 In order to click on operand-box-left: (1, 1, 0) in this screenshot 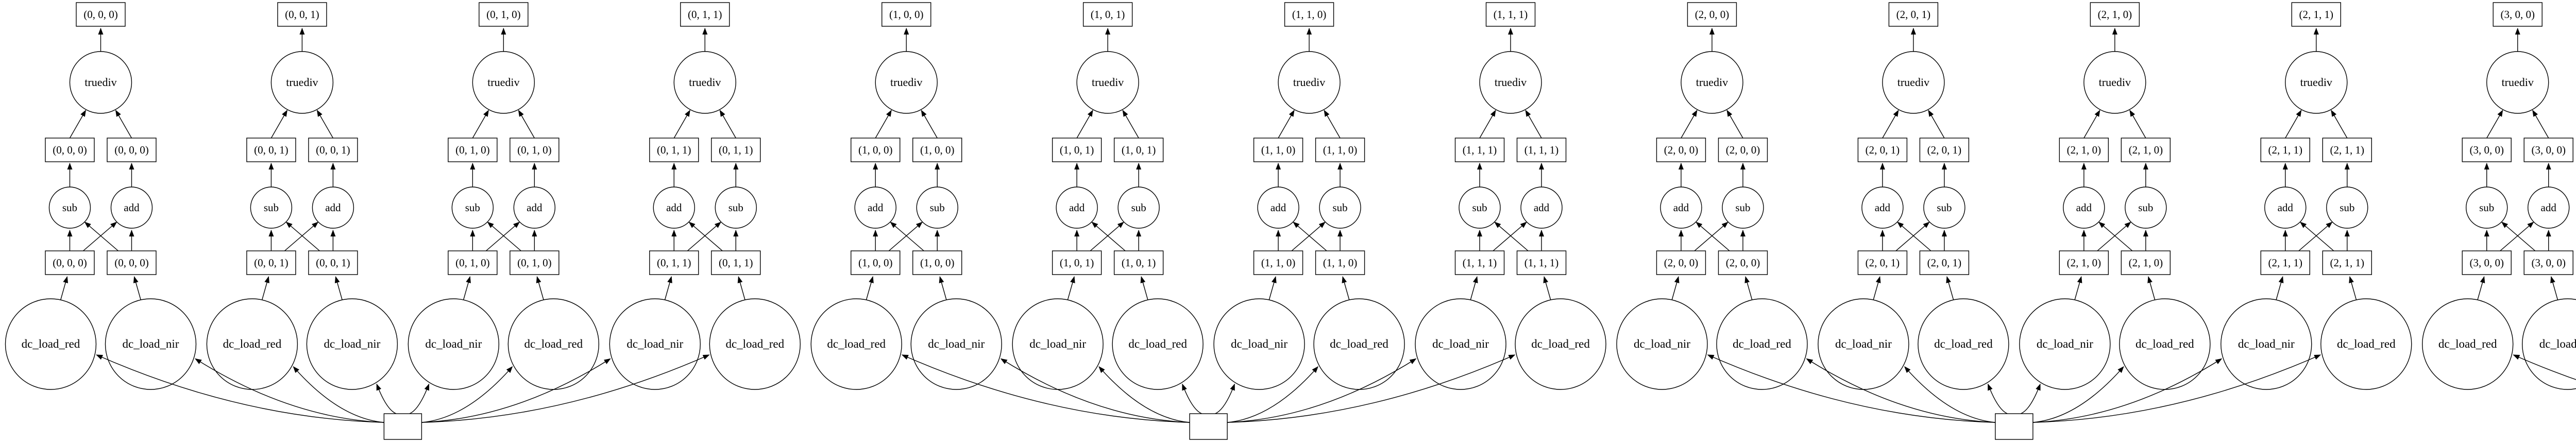, I will do `click(1278, 150)`.